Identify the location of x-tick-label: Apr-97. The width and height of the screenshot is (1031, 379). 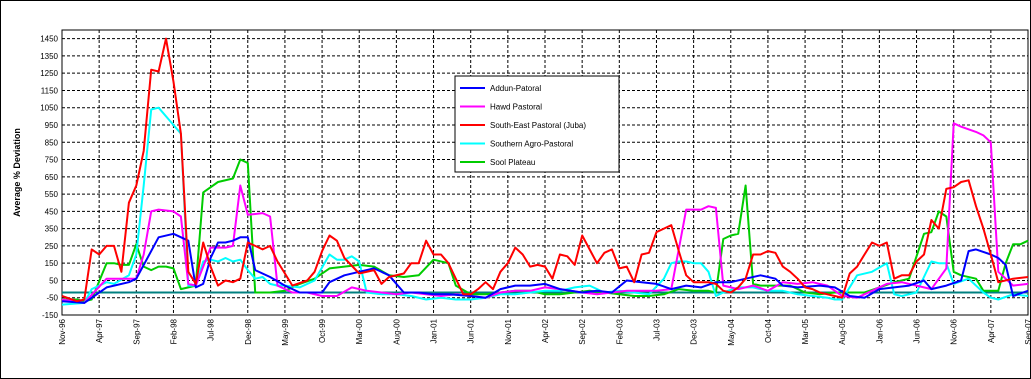
(99, 330).